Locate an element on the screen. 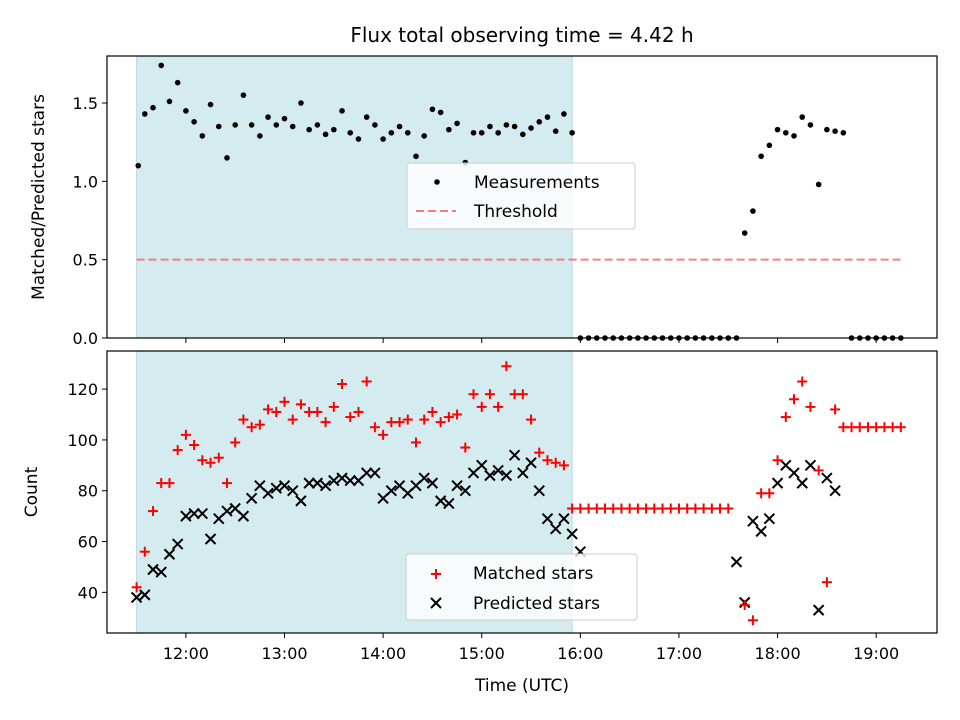 This screenshot has height=720, width=960. bottom-panel-x-axis: 12:00 13:00 14:00 15:00 16:00 17:00 18:00 19:00 is located at coordinates (531, 648).